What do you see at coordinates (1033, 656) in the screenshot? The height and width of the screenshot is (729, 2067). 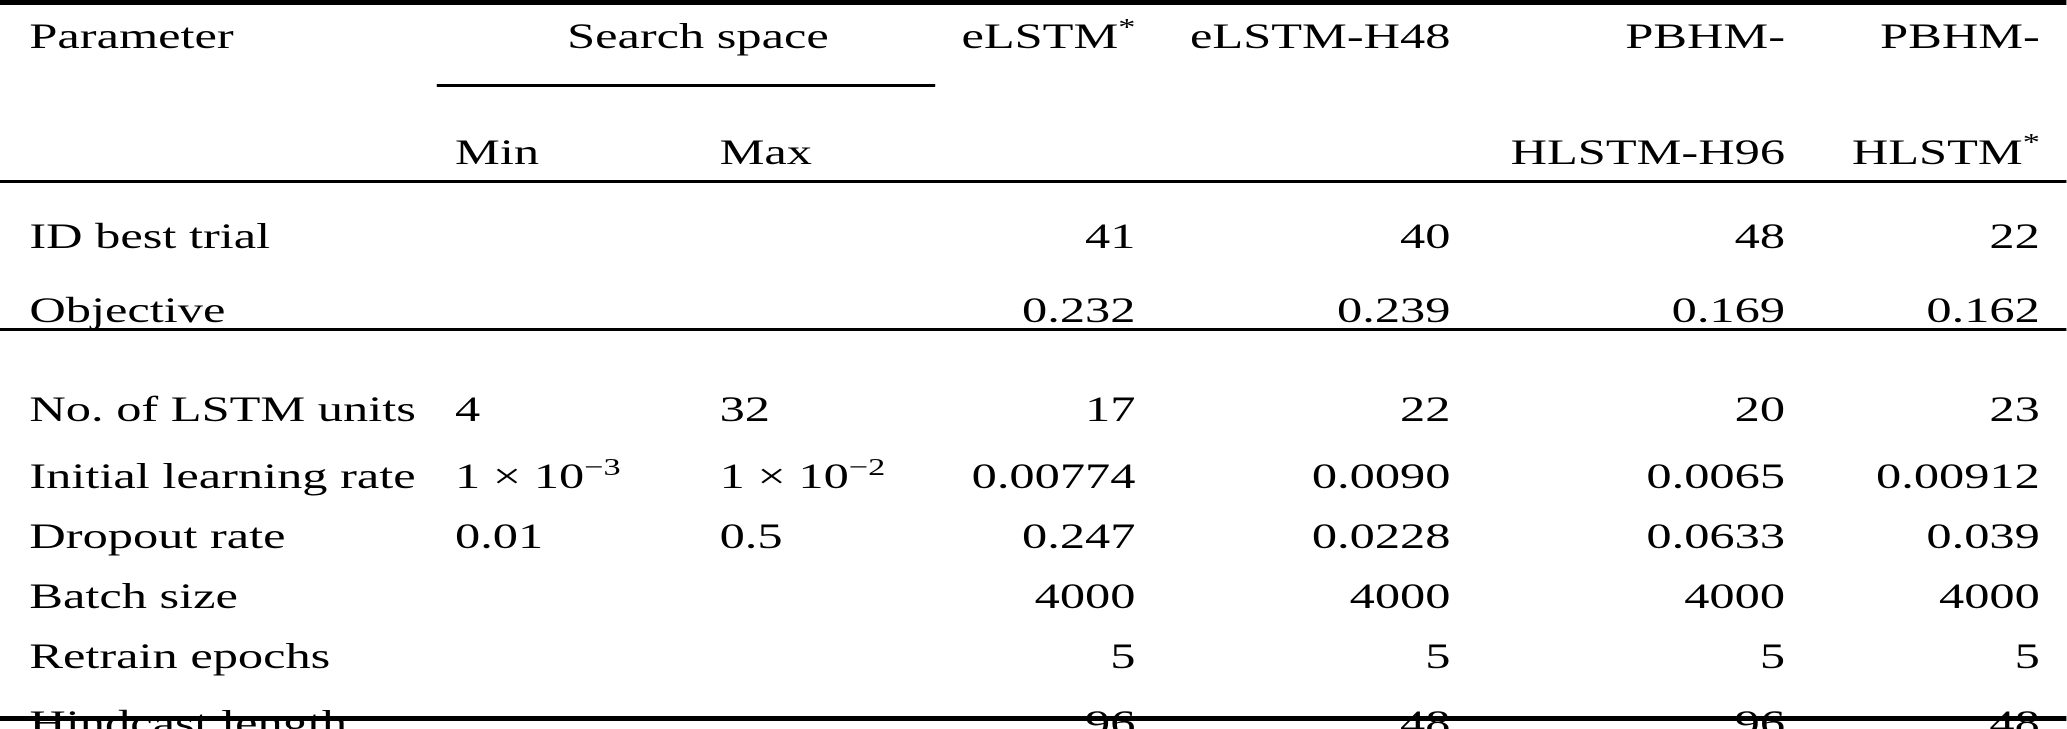 I see `table-row: Retrain epochs 5 5 5 5` at bounding box center [1033, 656].